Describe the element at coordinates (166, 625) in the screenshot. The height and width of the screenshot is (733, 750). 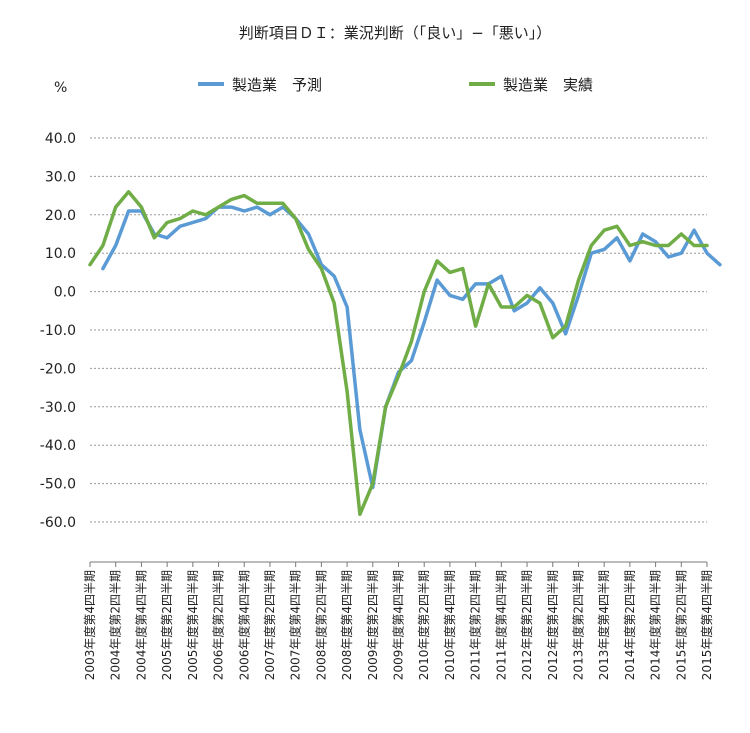
I see `x-tick-label: 2005年度第2四半期` at that location.